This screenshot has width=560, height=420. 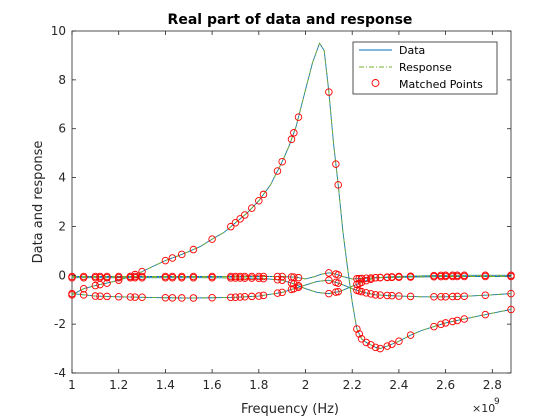 What do you see at coordinates (398, 385) in the screenshot?
I see `x-tick-label: 2.4` at bounding box center [398, 385].